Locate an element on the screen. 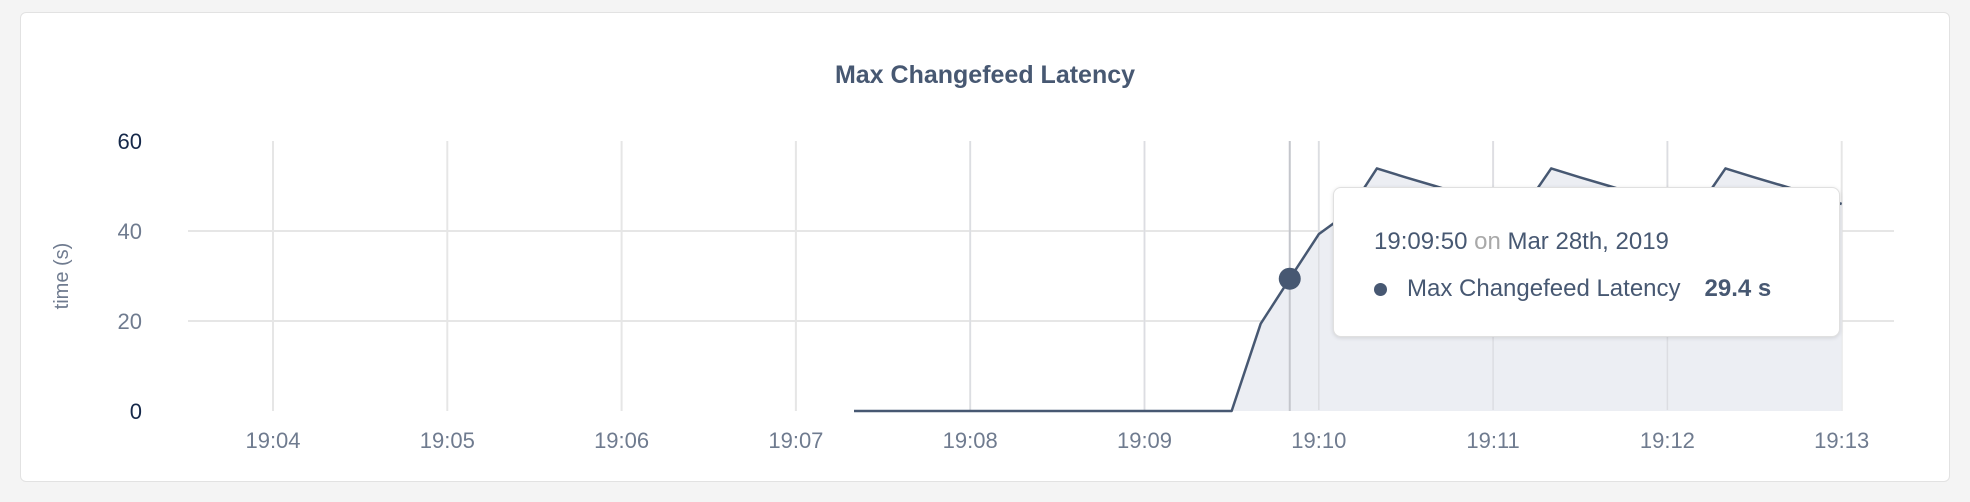 The image size is (1970, 502). tooltip-series-row: Max Changefeed Latency 29.4 s is located at coordinates (1572, 289).